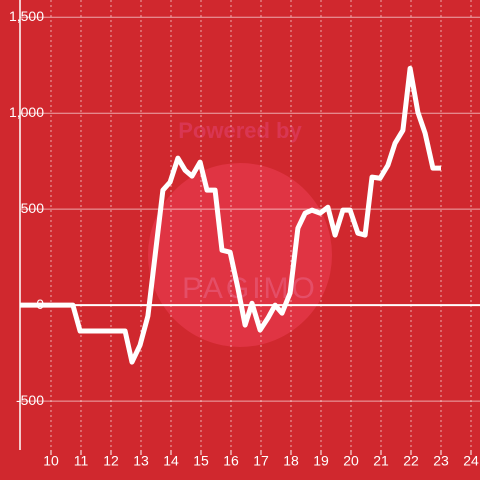 The height and width of the screenshot is (480, 480). What do you see at coordinates (441, 461) in the screenshot?
I see `x-tick-label: 23` at bounding box center [441, 461].